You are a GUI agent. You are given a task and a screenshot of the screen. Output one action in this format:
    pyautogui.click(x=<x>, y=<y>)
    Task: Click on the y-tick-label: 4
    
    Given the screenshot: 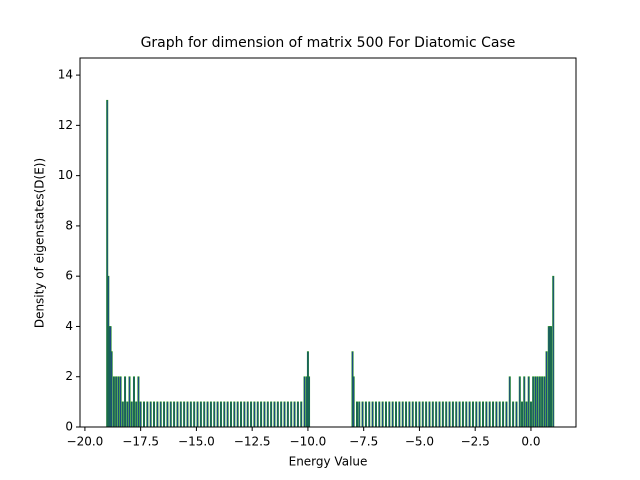 What is the action you would take?
    pyautogui.click(x=69, y=326)
    